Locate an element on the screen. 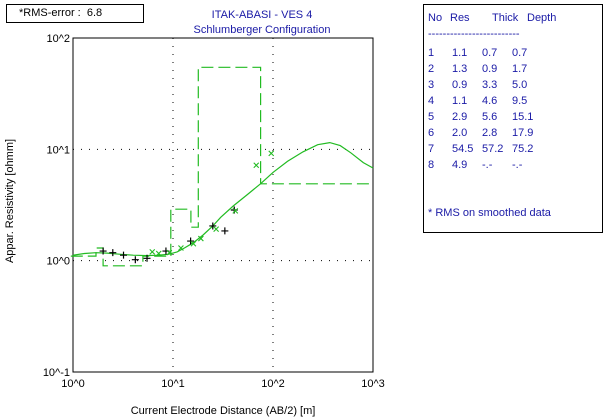 Image resolution: width=607 pixels, height=420 pixels. y-tick-label: 10^2 is located at coordinates (58, 39).